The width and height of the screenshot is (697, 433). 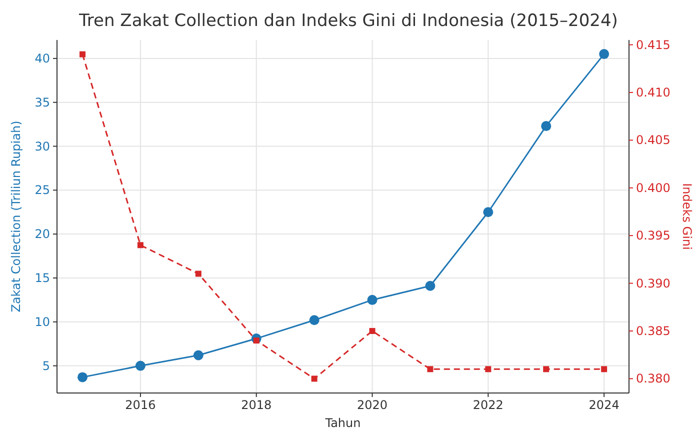 What do you see at coordinates (42, 146) in the screenshot?
I see `y-tick-label: 30` at bounding box center [42, 146].